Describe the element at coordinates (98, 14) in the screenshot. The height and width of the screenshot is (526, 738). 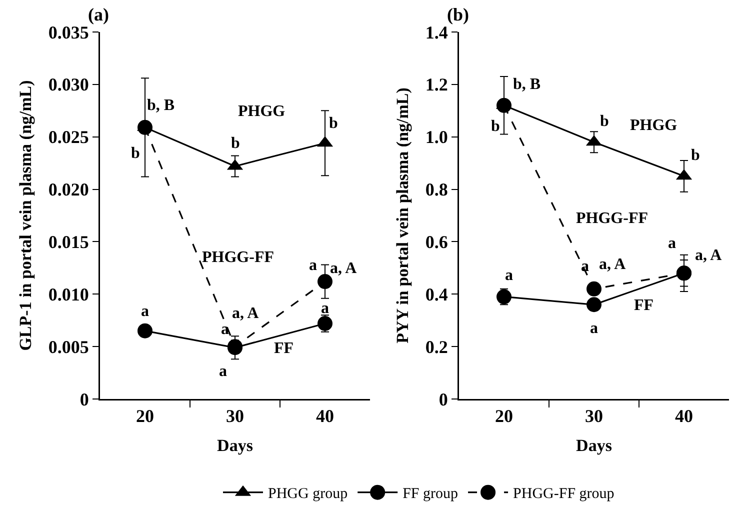
I see `chart-title: (a)` at that location.